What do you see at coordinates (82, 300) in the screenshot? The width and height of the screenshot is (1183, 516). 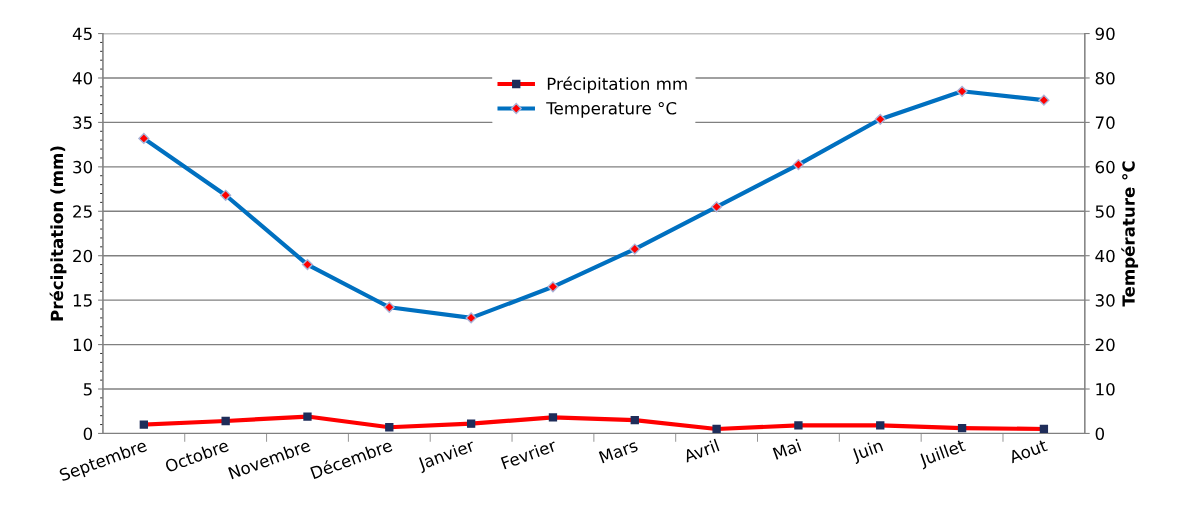 I see `y-tick-label: 15` at bounding box center [82, 300].